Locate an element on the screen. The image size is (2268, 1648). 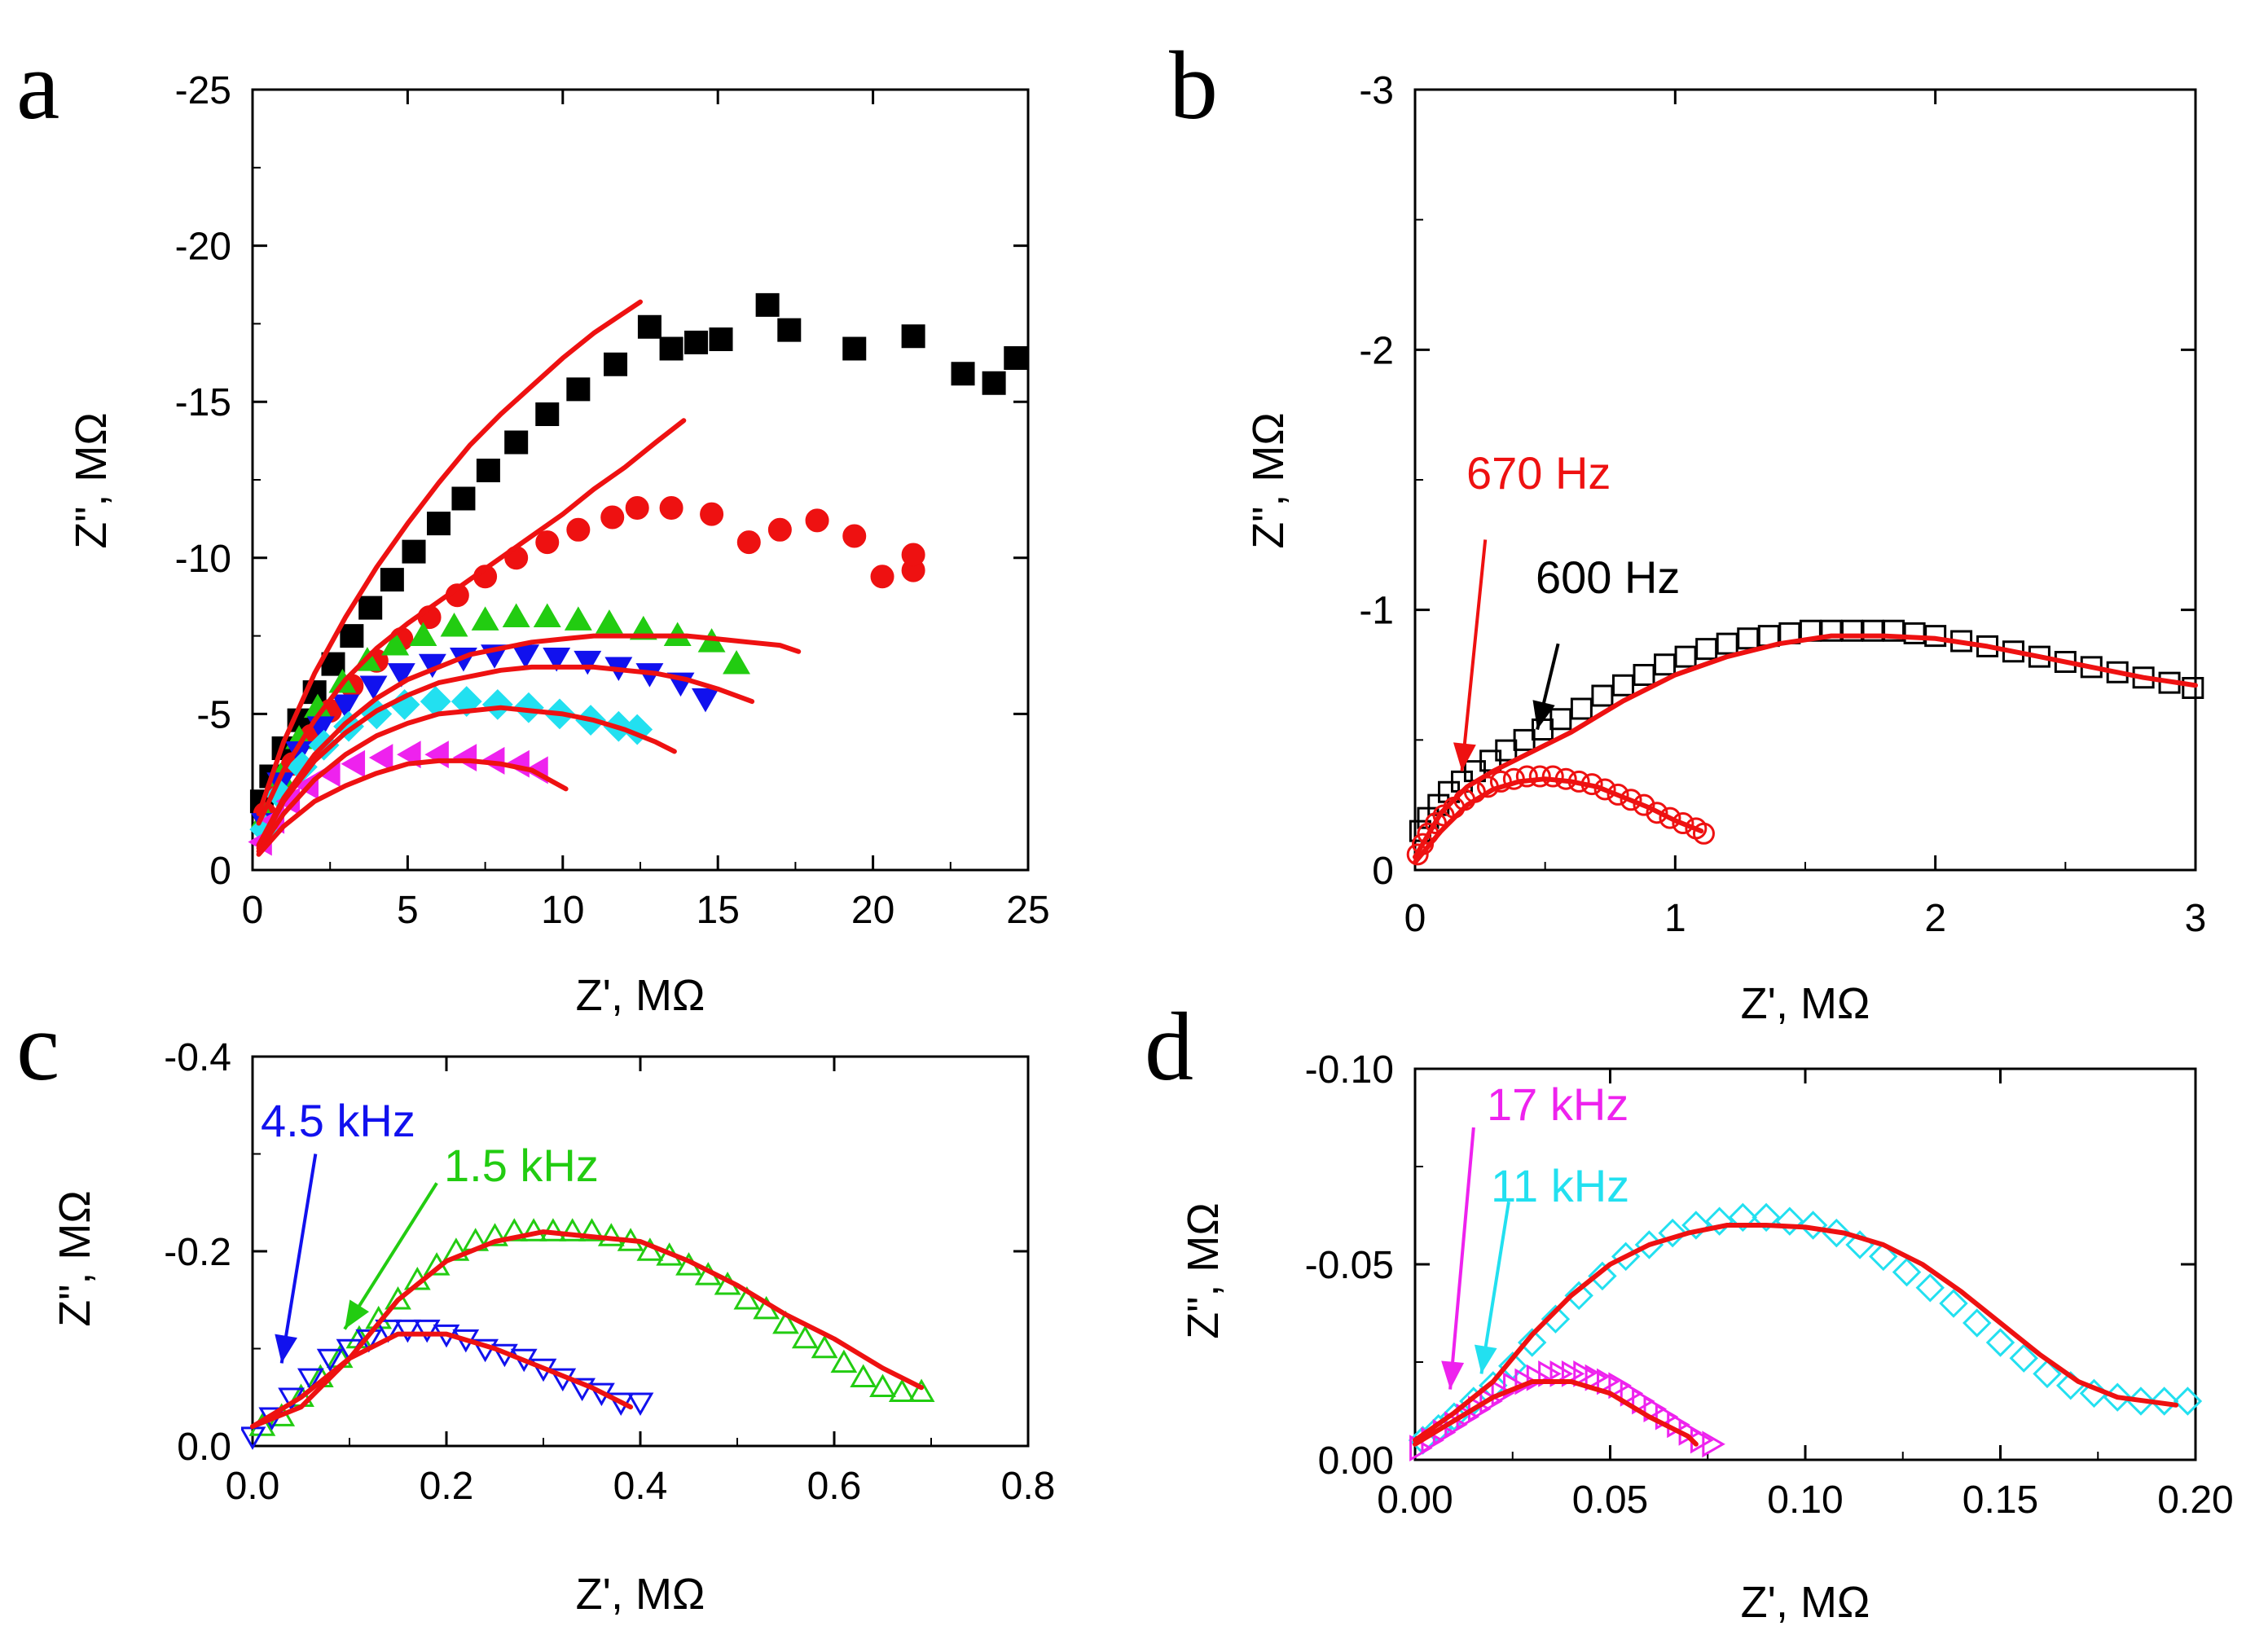
annotation-arrow-c is located at coordinates (390, 1256).